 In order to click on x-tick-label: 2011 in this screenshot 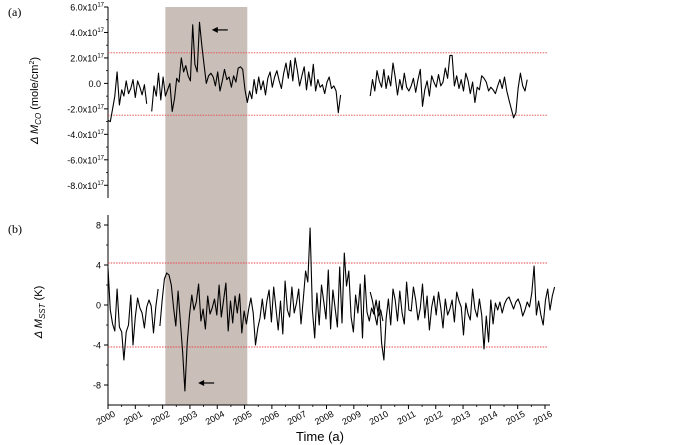, I will do `click(407, 418)`.